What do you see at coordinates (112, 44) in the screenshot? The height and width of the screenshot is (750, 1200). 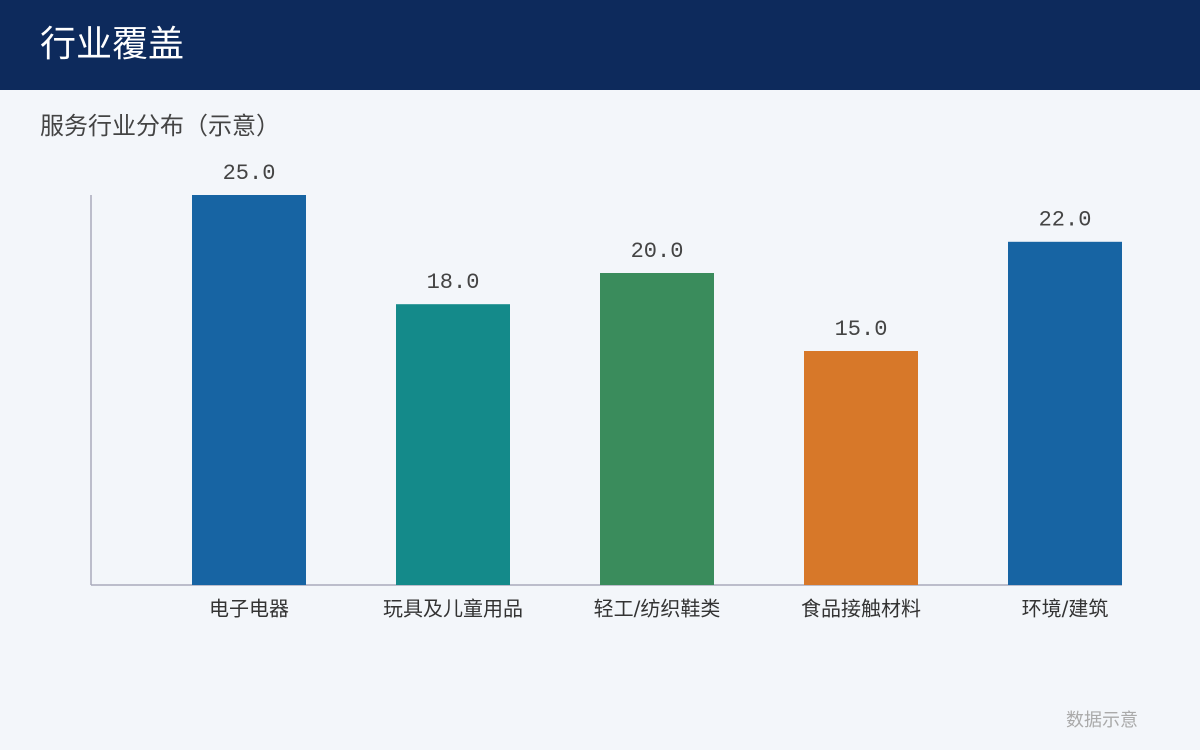 I see `header-title: 行业覆盖` at bounding box center [112, 44].